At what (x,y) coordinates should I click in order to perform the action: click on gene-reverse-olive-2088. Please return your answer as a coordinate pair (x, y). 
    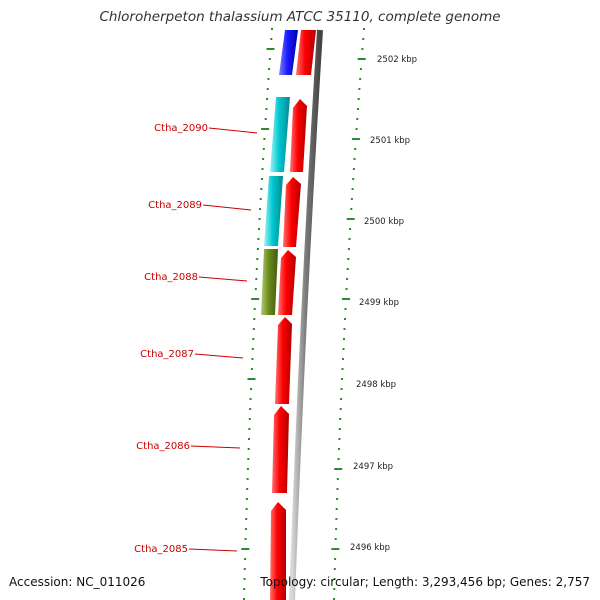
    Looking at the image, I should click on (269, 282).